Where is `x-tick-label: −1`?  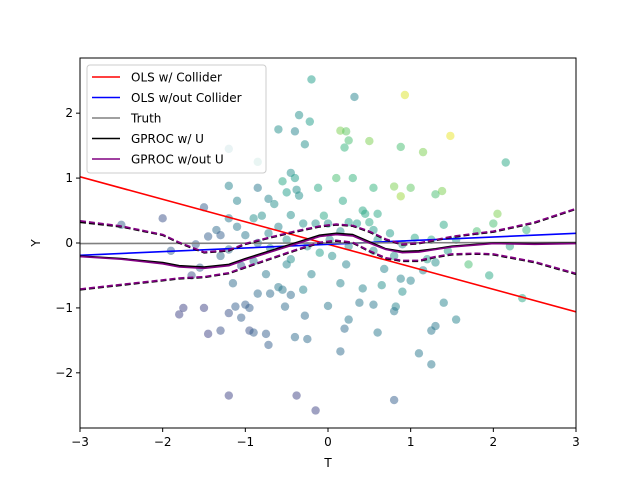 x-tick-label: −1 is located at coordinates (245, 442).